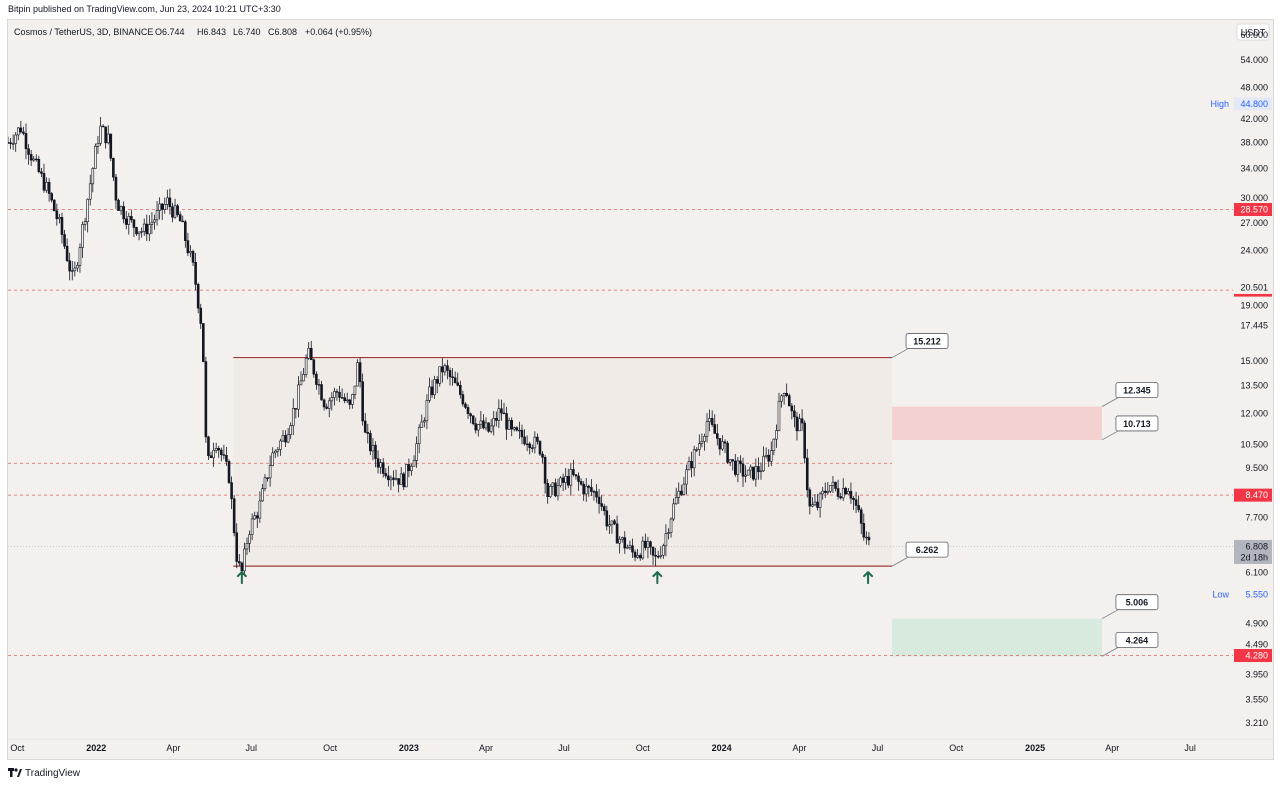 The height and width of the screenshot is (785, 1280). What do you see at coordinates (1253, 209) in the screenshot?
I see `level-tag` at bounding box center [1253, 209].